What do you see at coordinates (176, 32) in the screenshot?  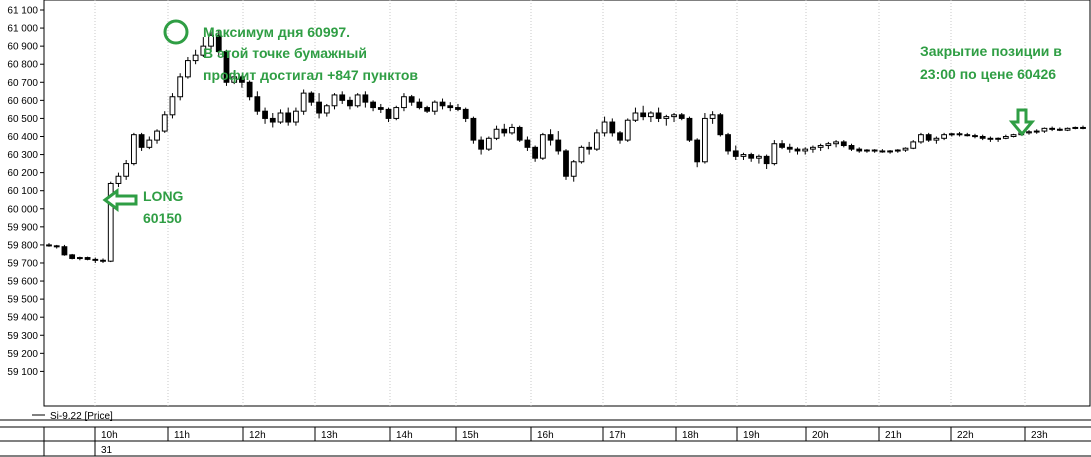 I see `max-circle-icon` at bounding box center [176, 32].